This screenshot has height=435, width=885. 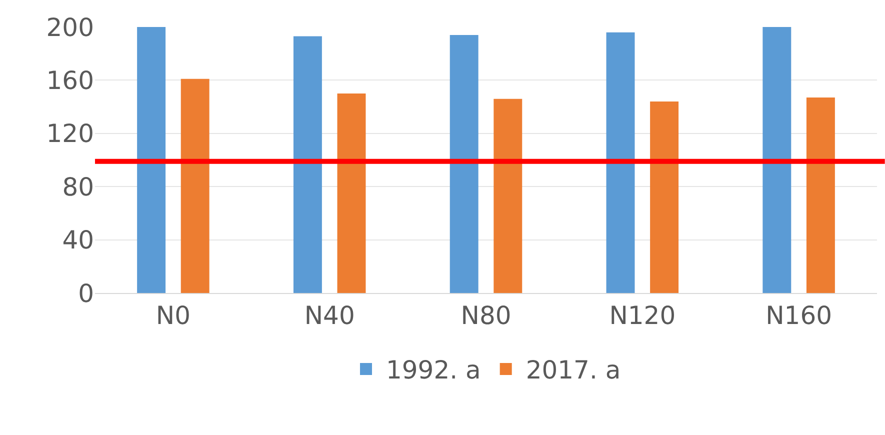 What do you see at coordinates (86, 293) in the screenshot?
I see `y-tick-label: 0` at bounding box center [86, 293].